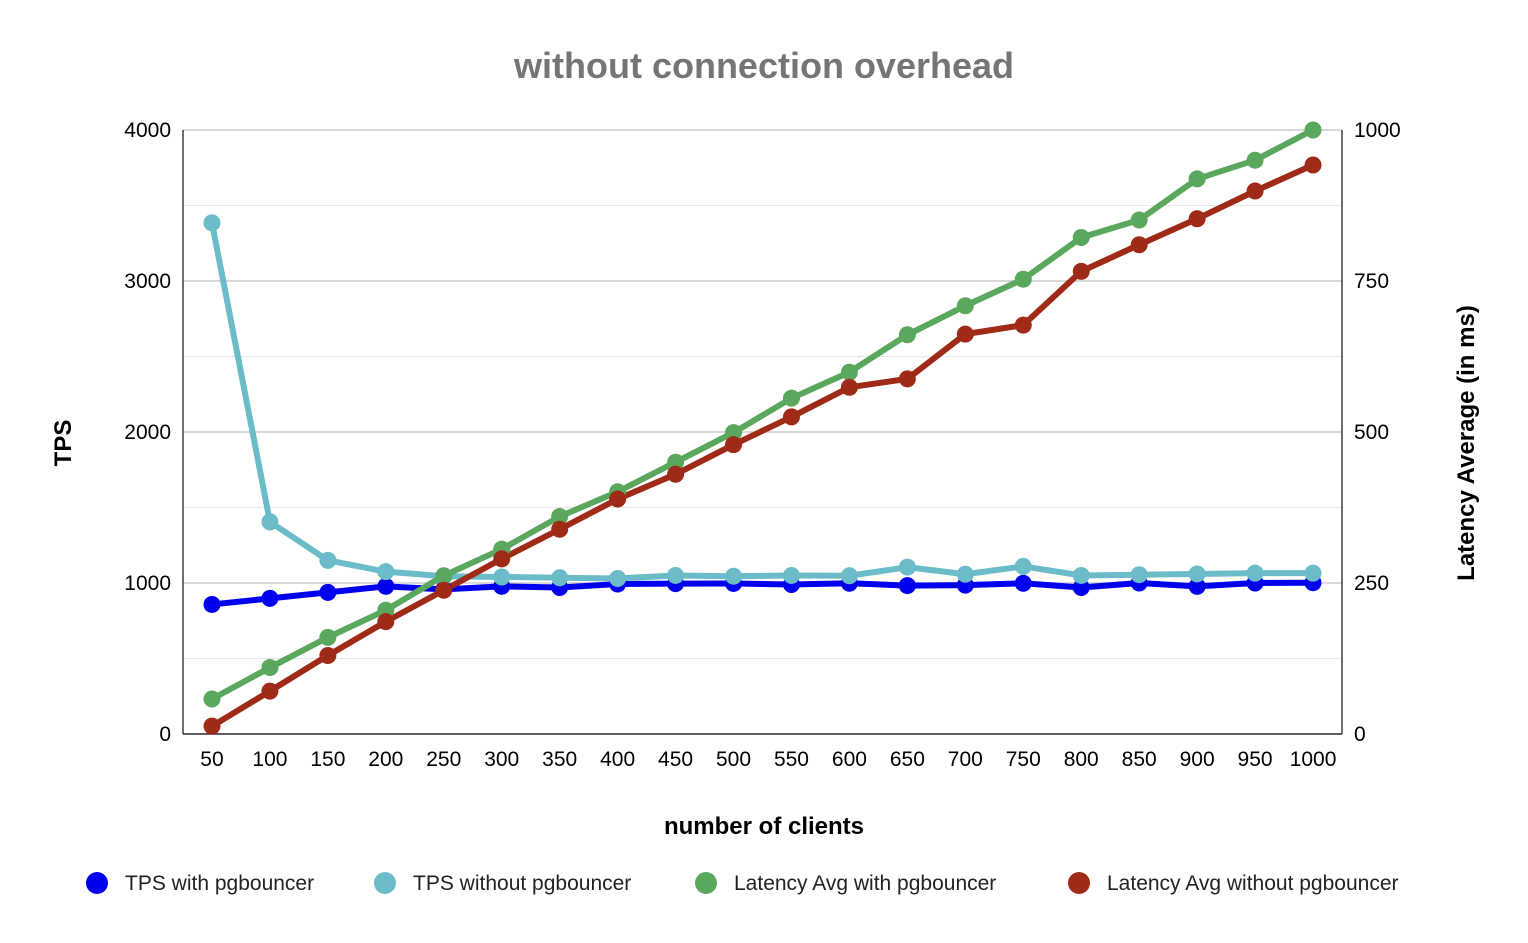 Image resolution: width=1528 pixels, height=943 pixels. What do you see at coordinates (1371, 583) in the screenshot?
I see `right-tick-label: 250` at bounding box center [1371, 583].